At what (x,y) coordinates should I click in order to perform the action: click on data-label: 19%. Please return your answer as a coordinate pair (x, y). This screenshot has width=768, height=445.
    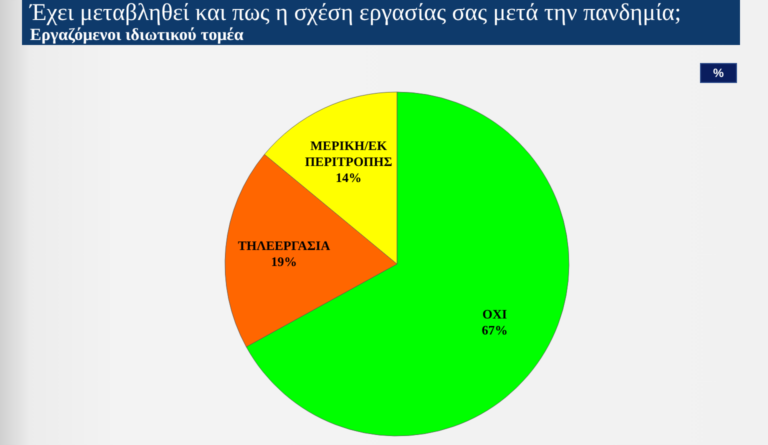
    Looking at the image, I should click on (283, 261).